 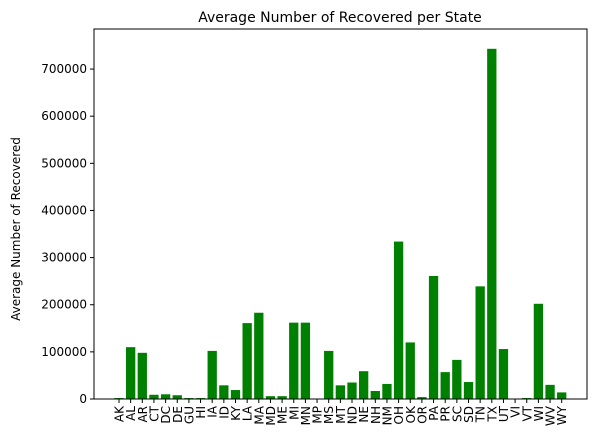 What do you see at coordinates (446, 414) in the screenshot?
I see `x-tick-label-pr: PR` at bounding box center [446, 414].